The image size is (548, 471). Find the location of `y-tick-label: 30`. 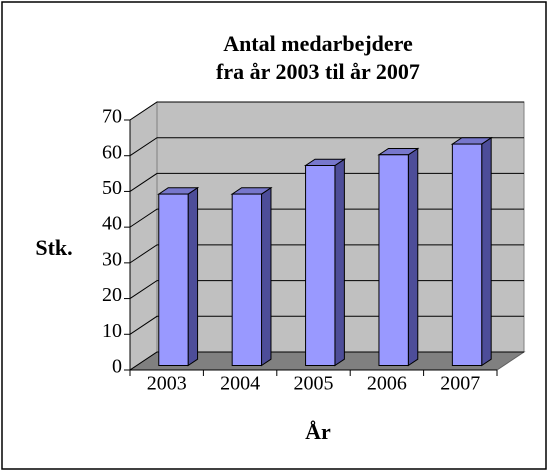

y-tick-label: 30 is located at coordinates (112, 259).